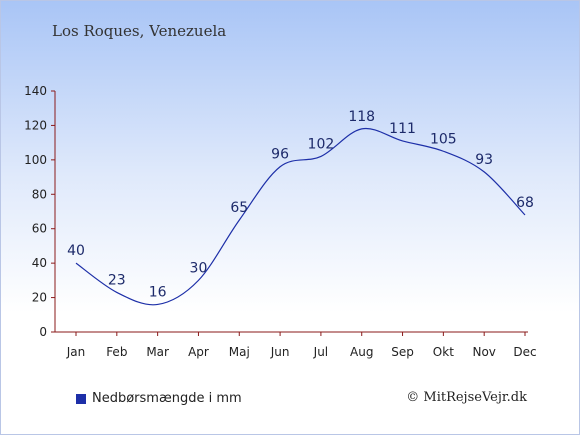 The width and height of the screenshot is (580, 435). I want to click on data-label: 96, so click(280, 155).